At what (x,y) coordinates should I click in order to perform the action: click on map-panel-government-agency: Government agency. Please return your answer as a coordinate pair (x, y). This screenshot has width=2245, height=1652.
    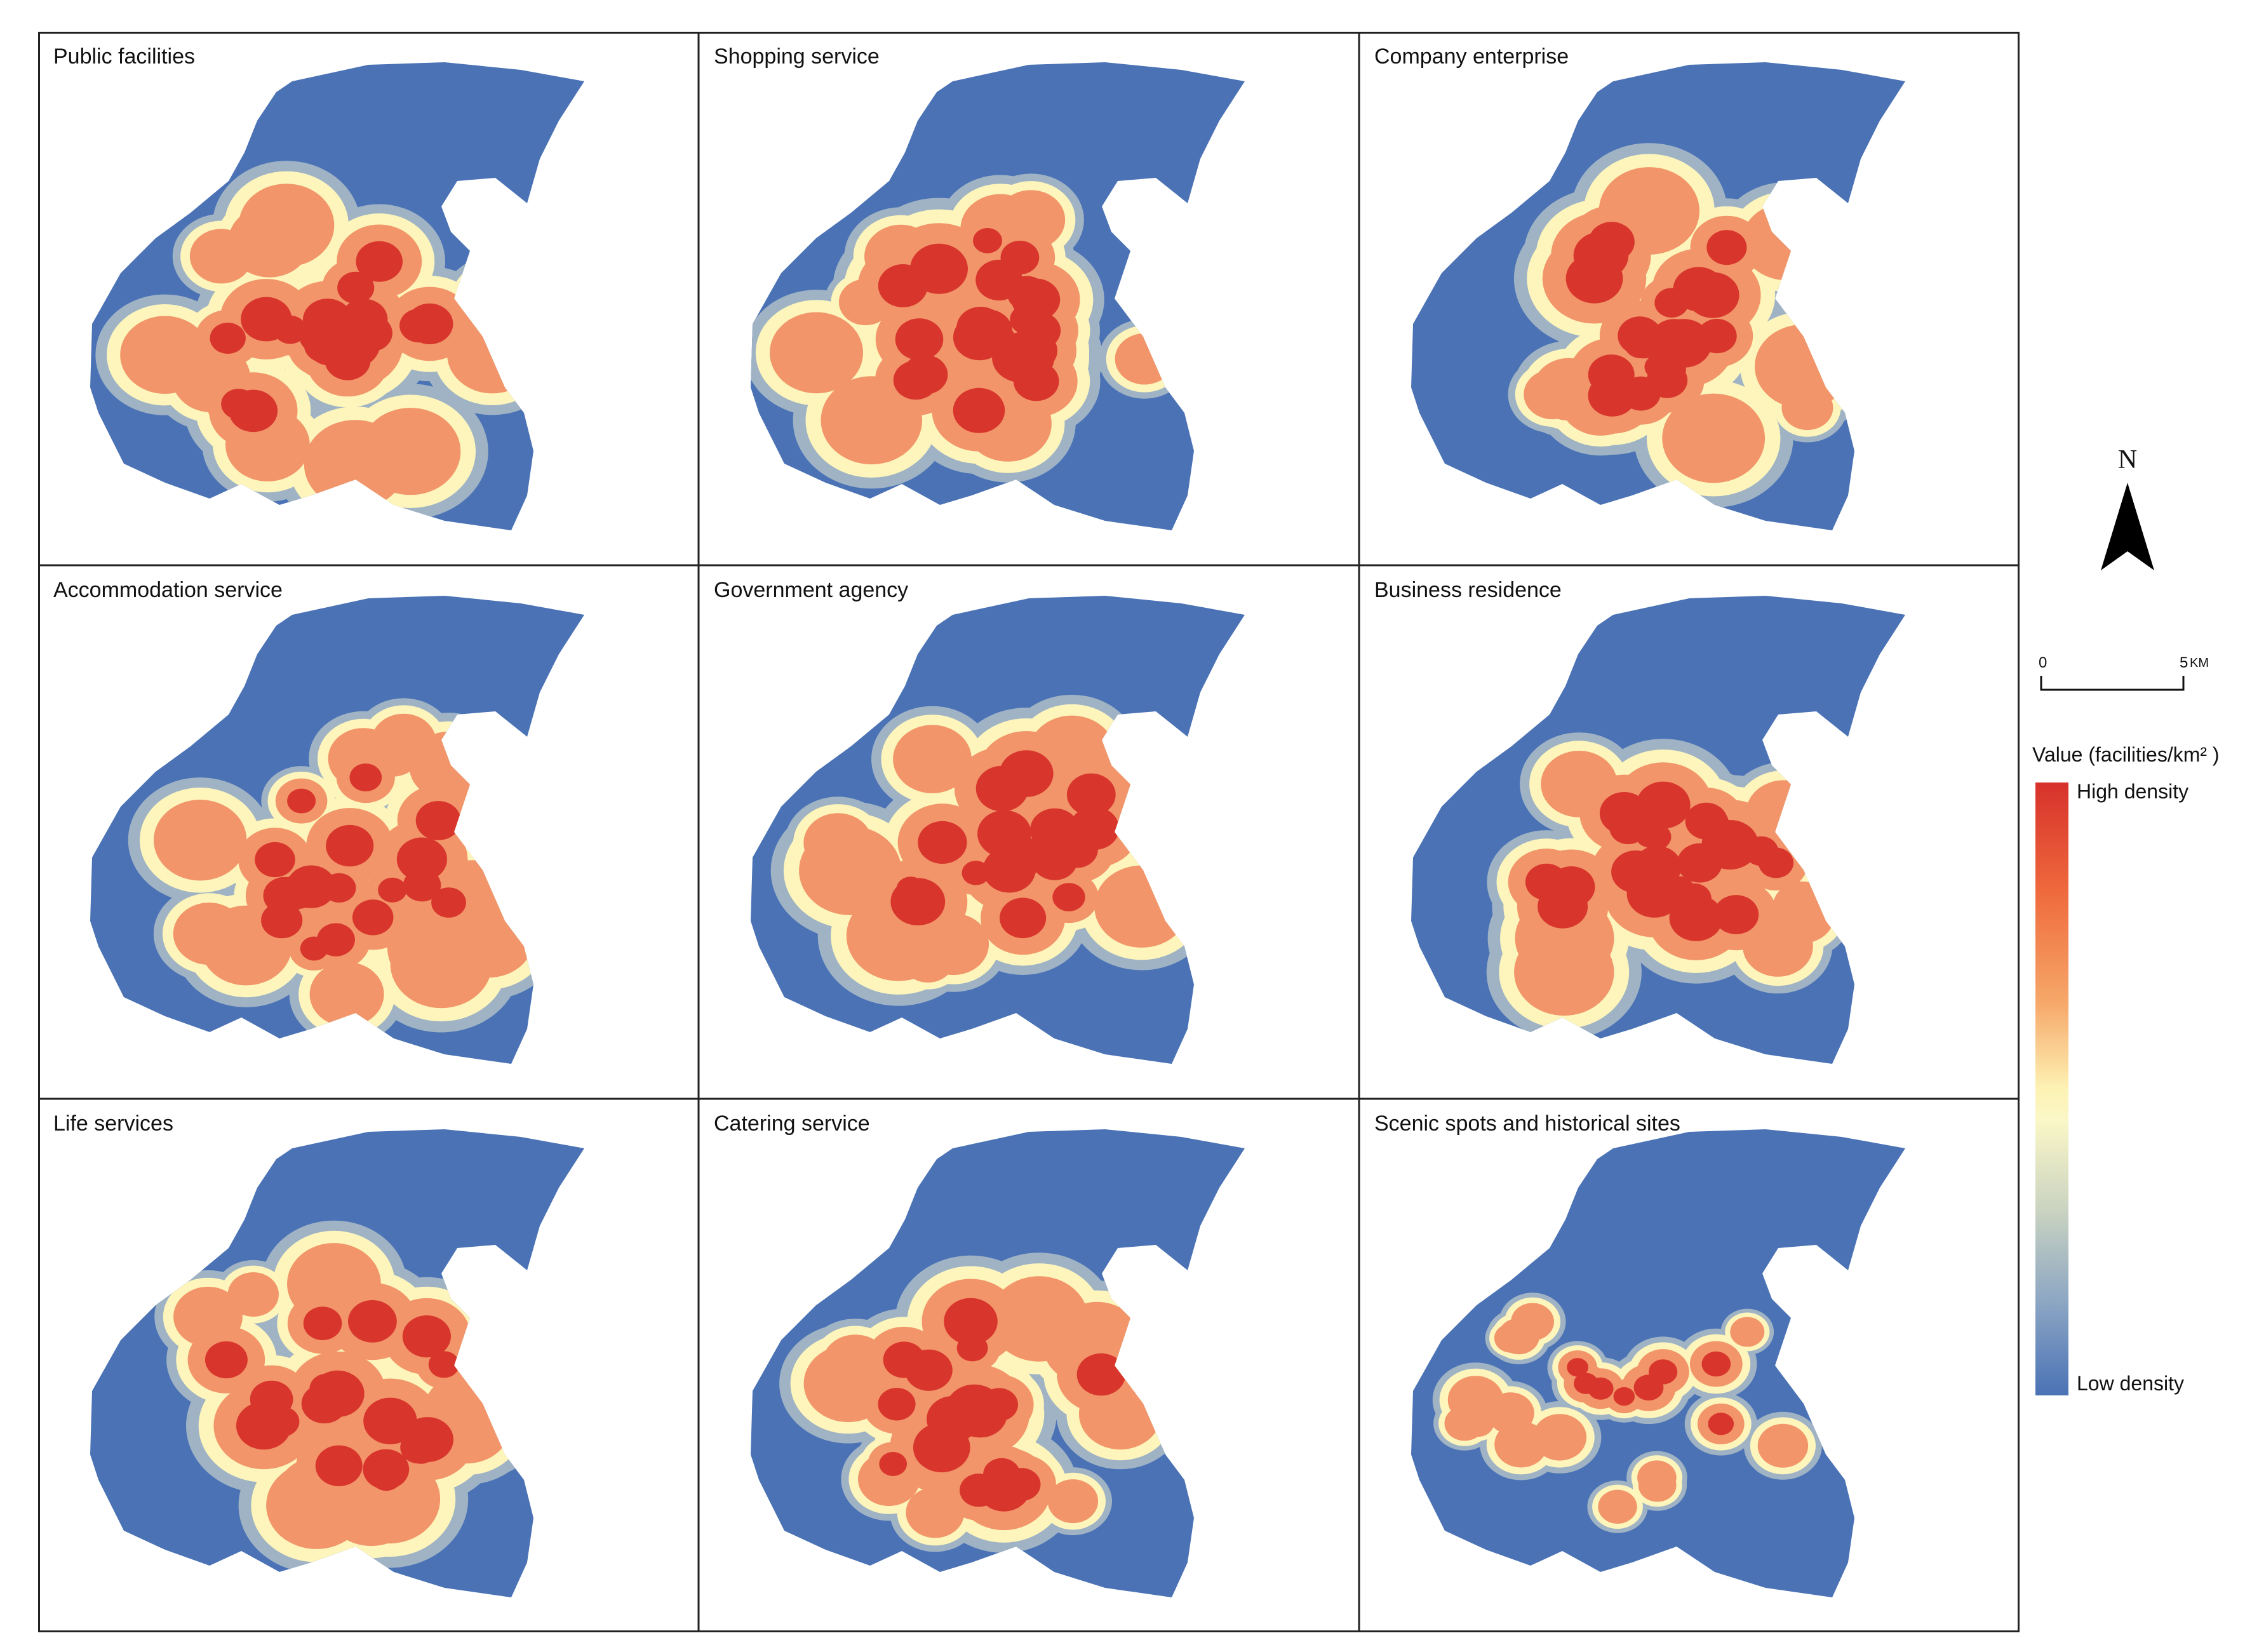
    Looking at the image, I should click on (1029, 832).